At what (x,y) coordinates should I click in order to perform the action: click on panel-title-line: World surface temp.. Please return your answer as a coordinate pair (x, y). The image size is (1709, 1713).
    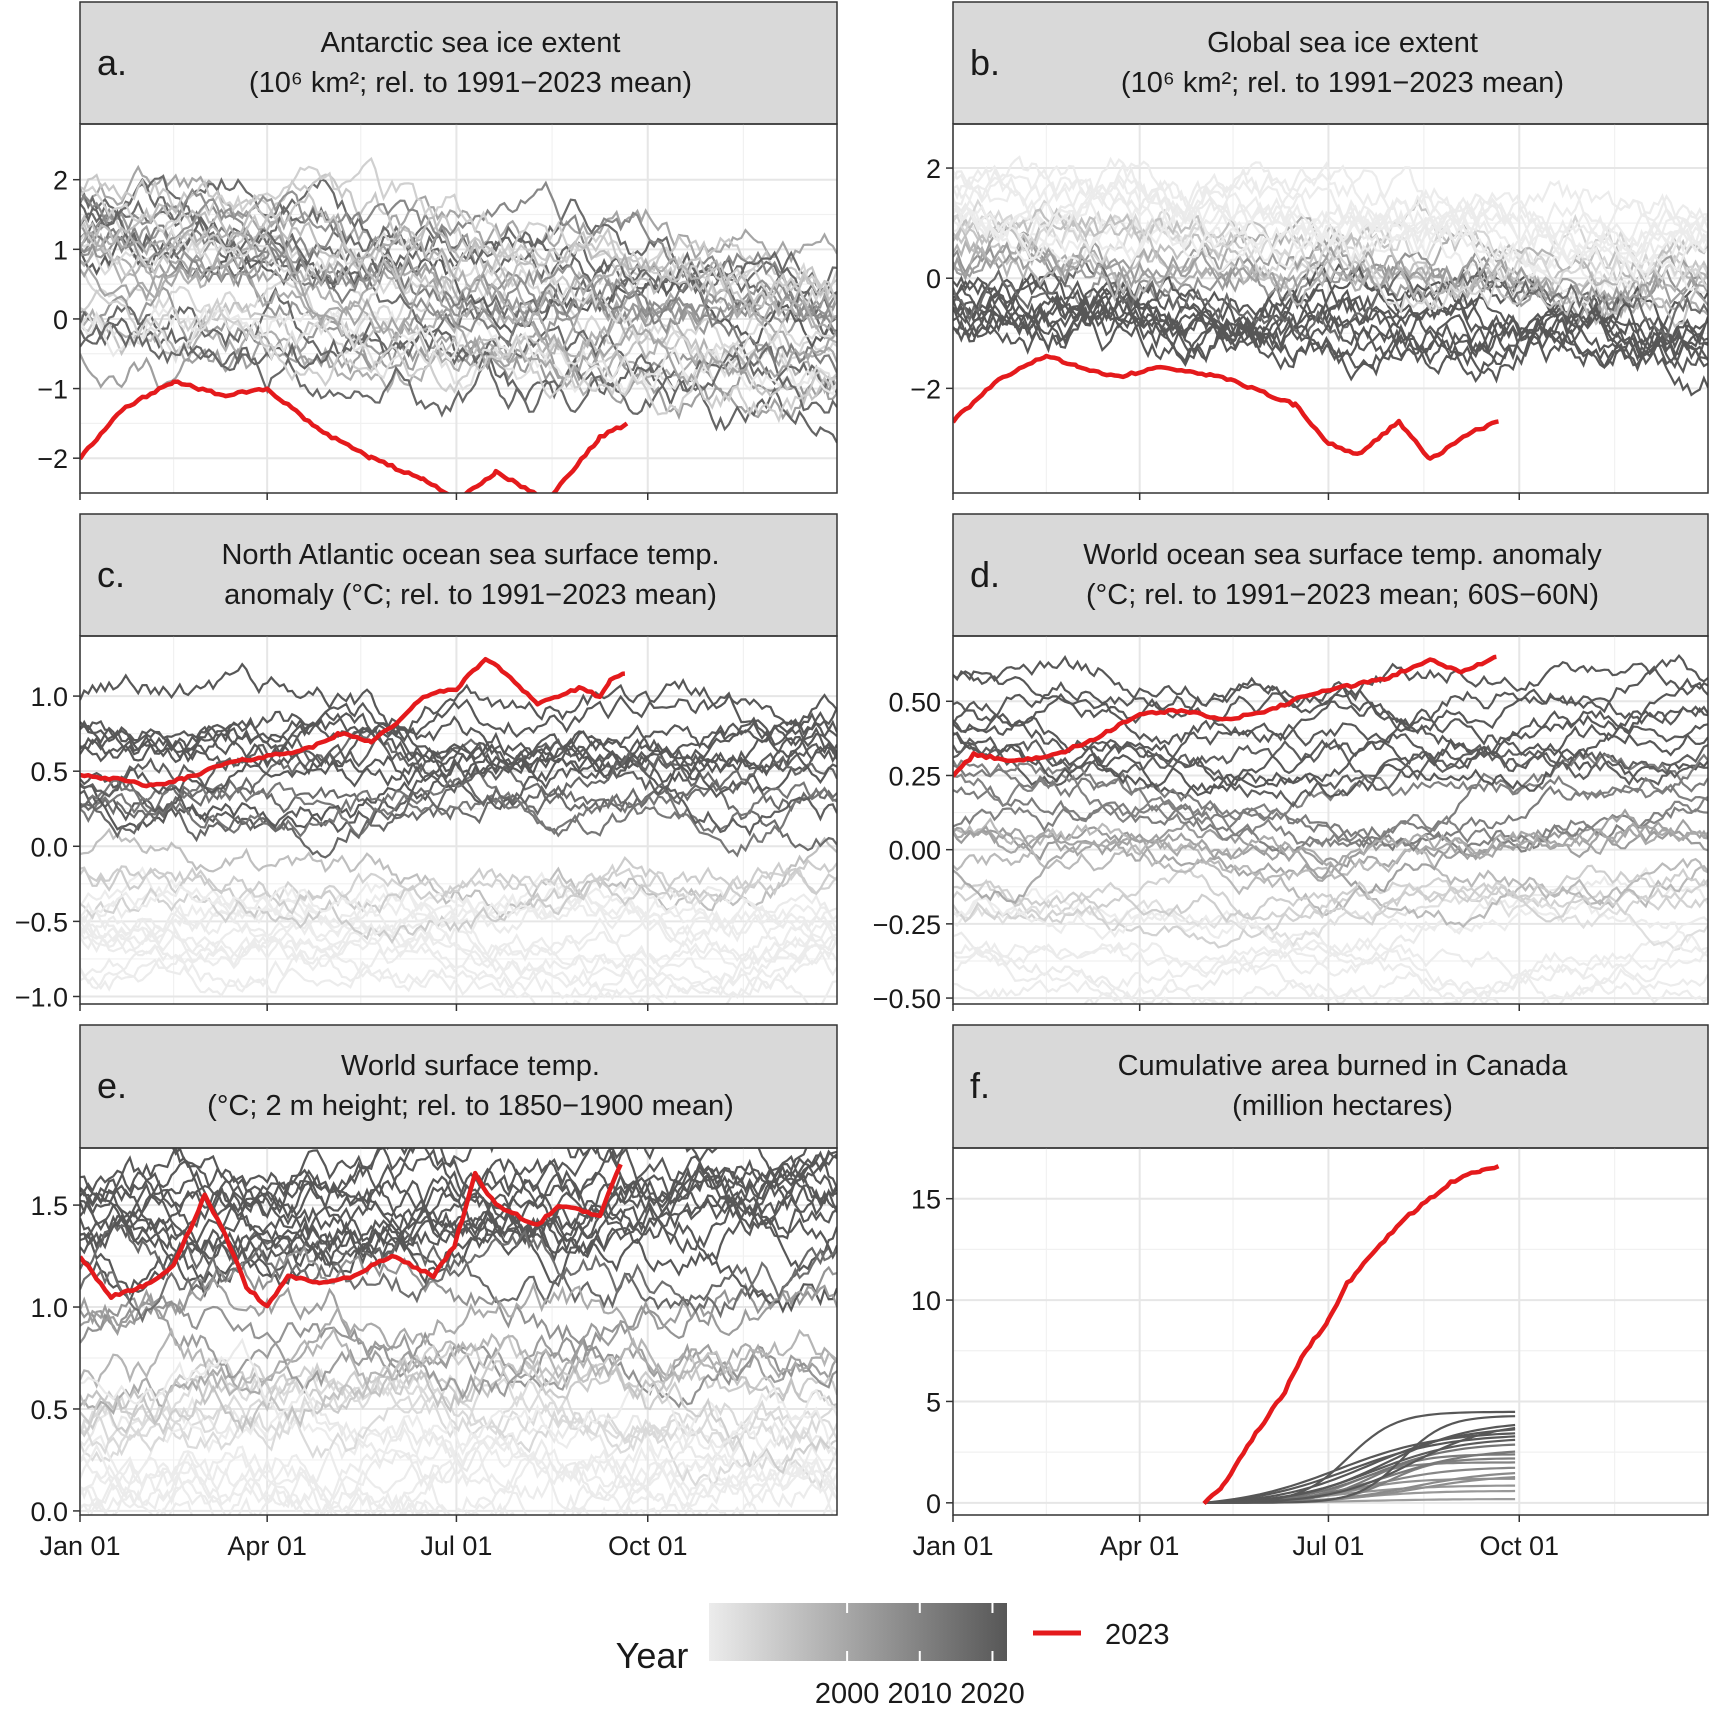
    Looking at the image, I should click on (470, 1066).